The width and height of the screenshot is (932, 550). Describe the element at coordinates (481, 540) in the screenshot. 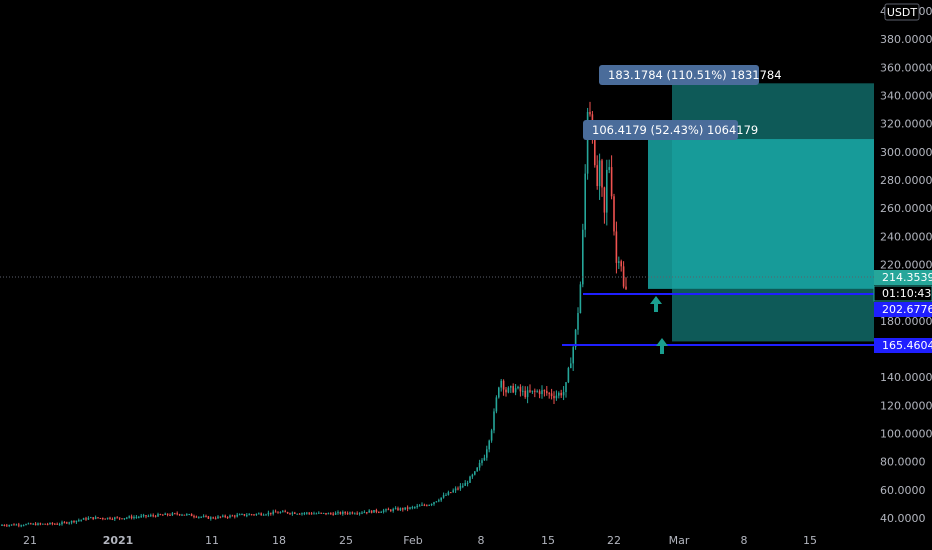

I see `time-tick-label: 8` at that location.